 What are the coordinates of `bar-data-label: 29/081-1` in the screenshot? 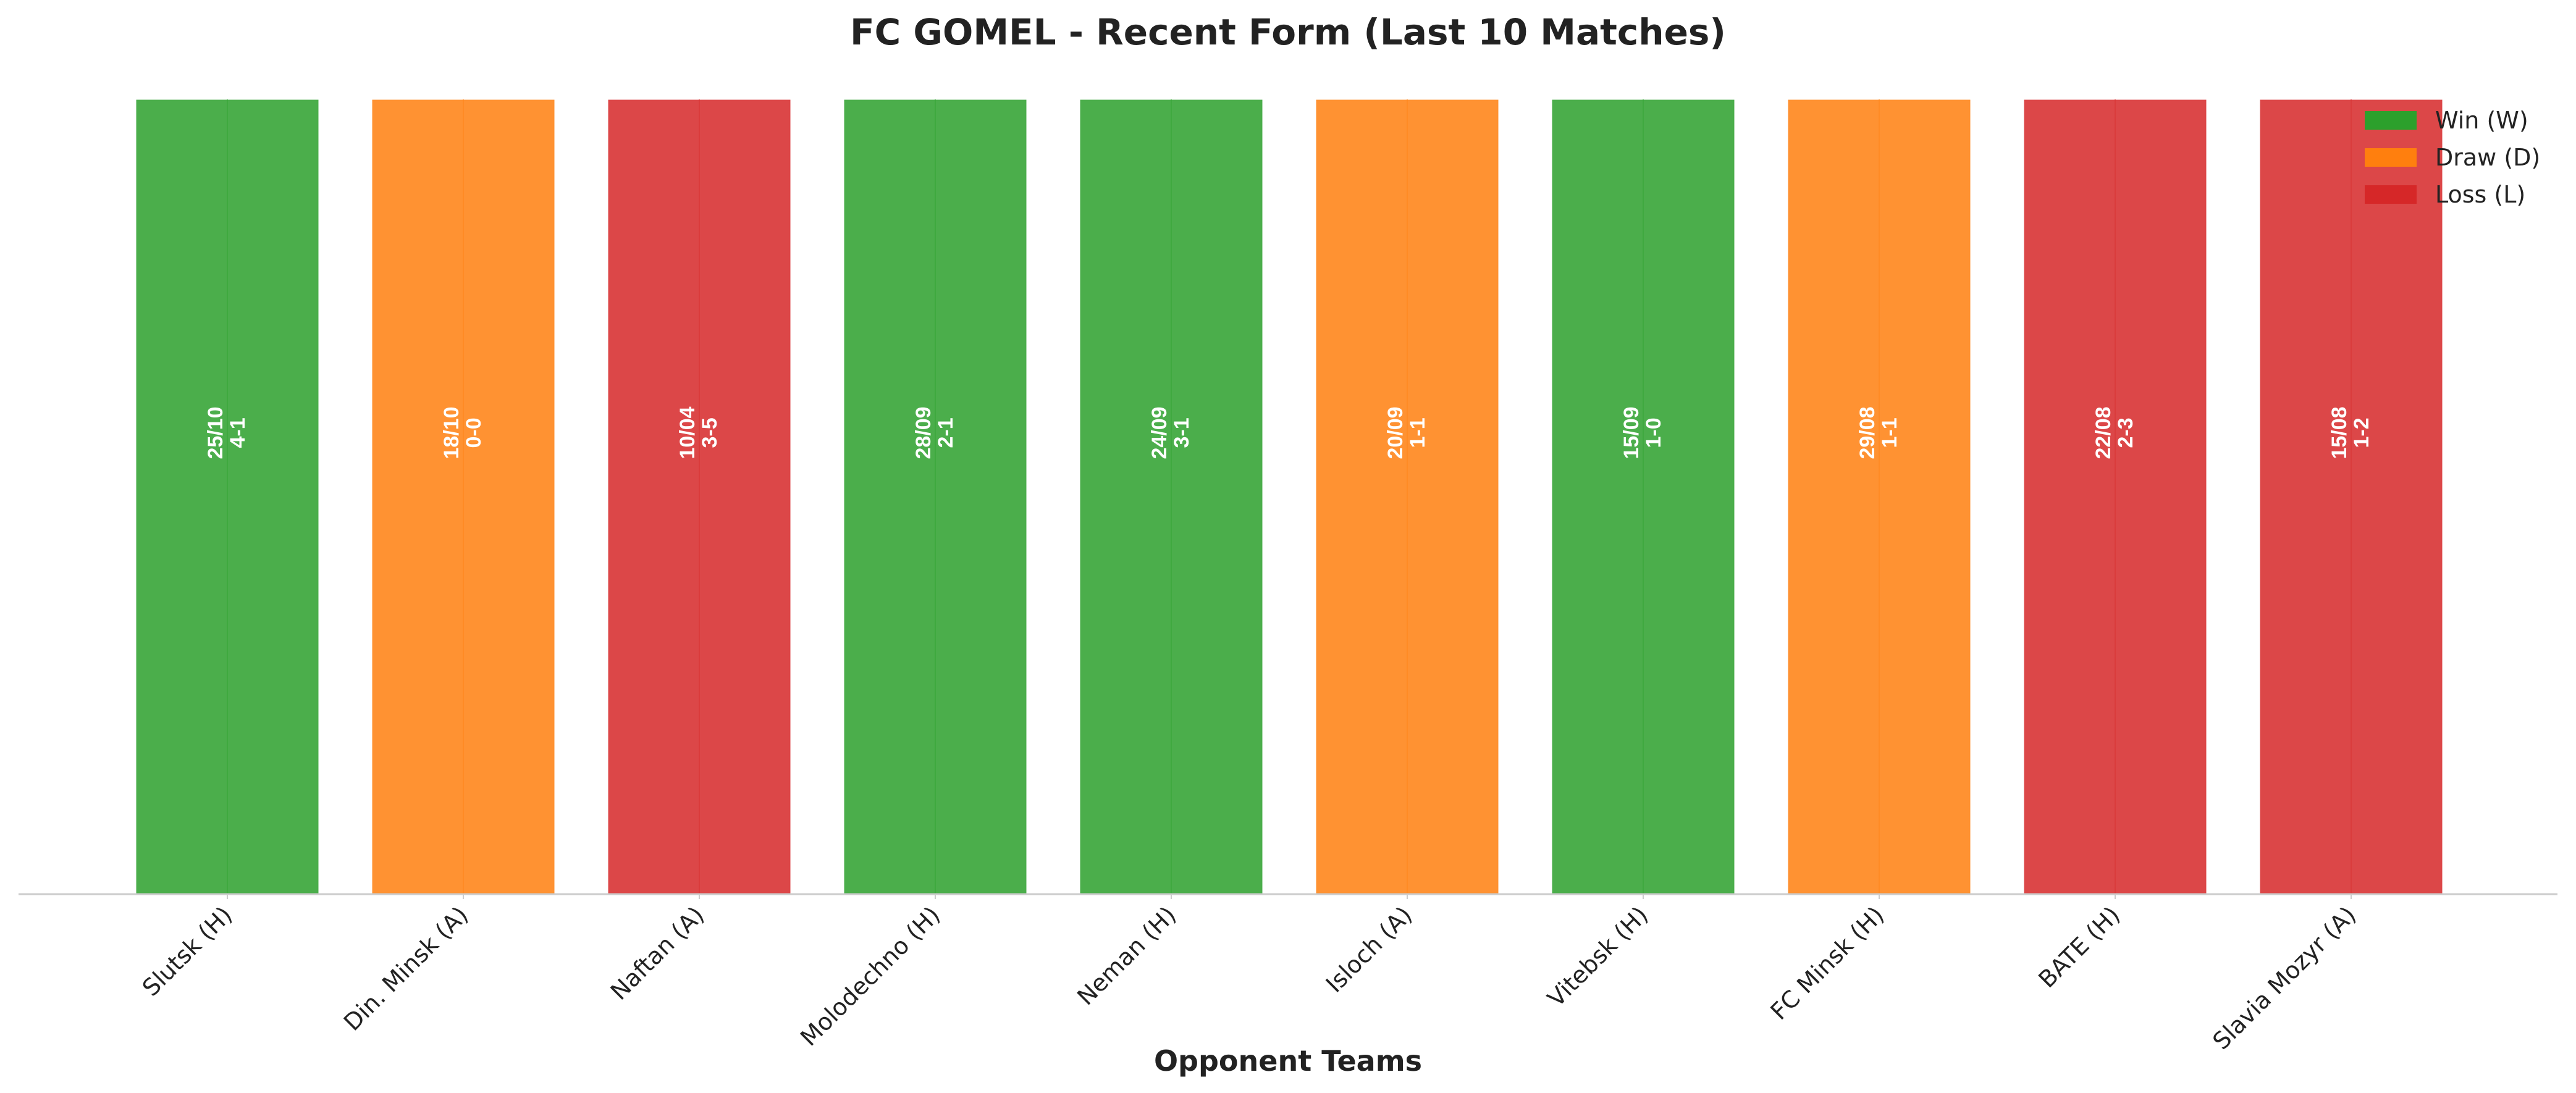 It's located at (1878, 432).